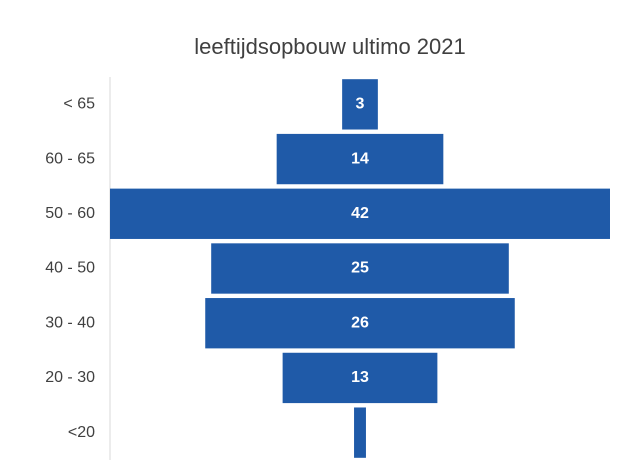 The image size is (620, 468). What do you see at coordinates (70, 322) in the screenshot?
I see `category-label: 30 - 40` at bounding box center [70, 322].